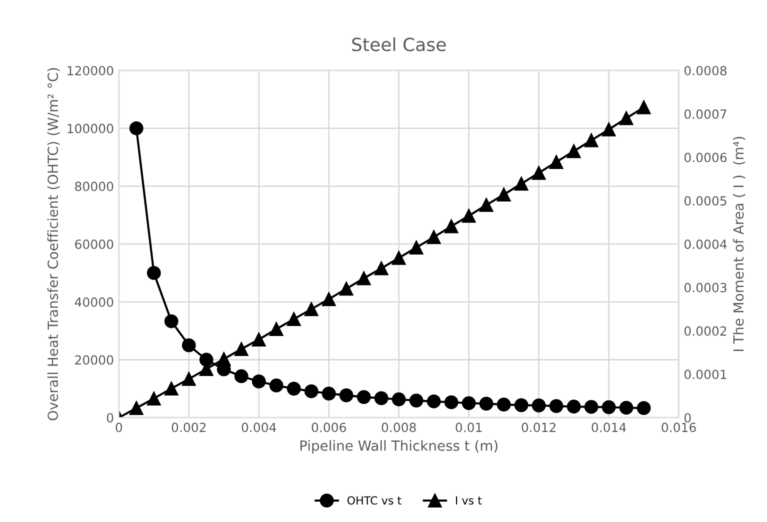 This screenshot has width=767, height=522. Describe the element at coordinates (469, 500) in the screenshot. I see `legend-label: I vs t` at that location.